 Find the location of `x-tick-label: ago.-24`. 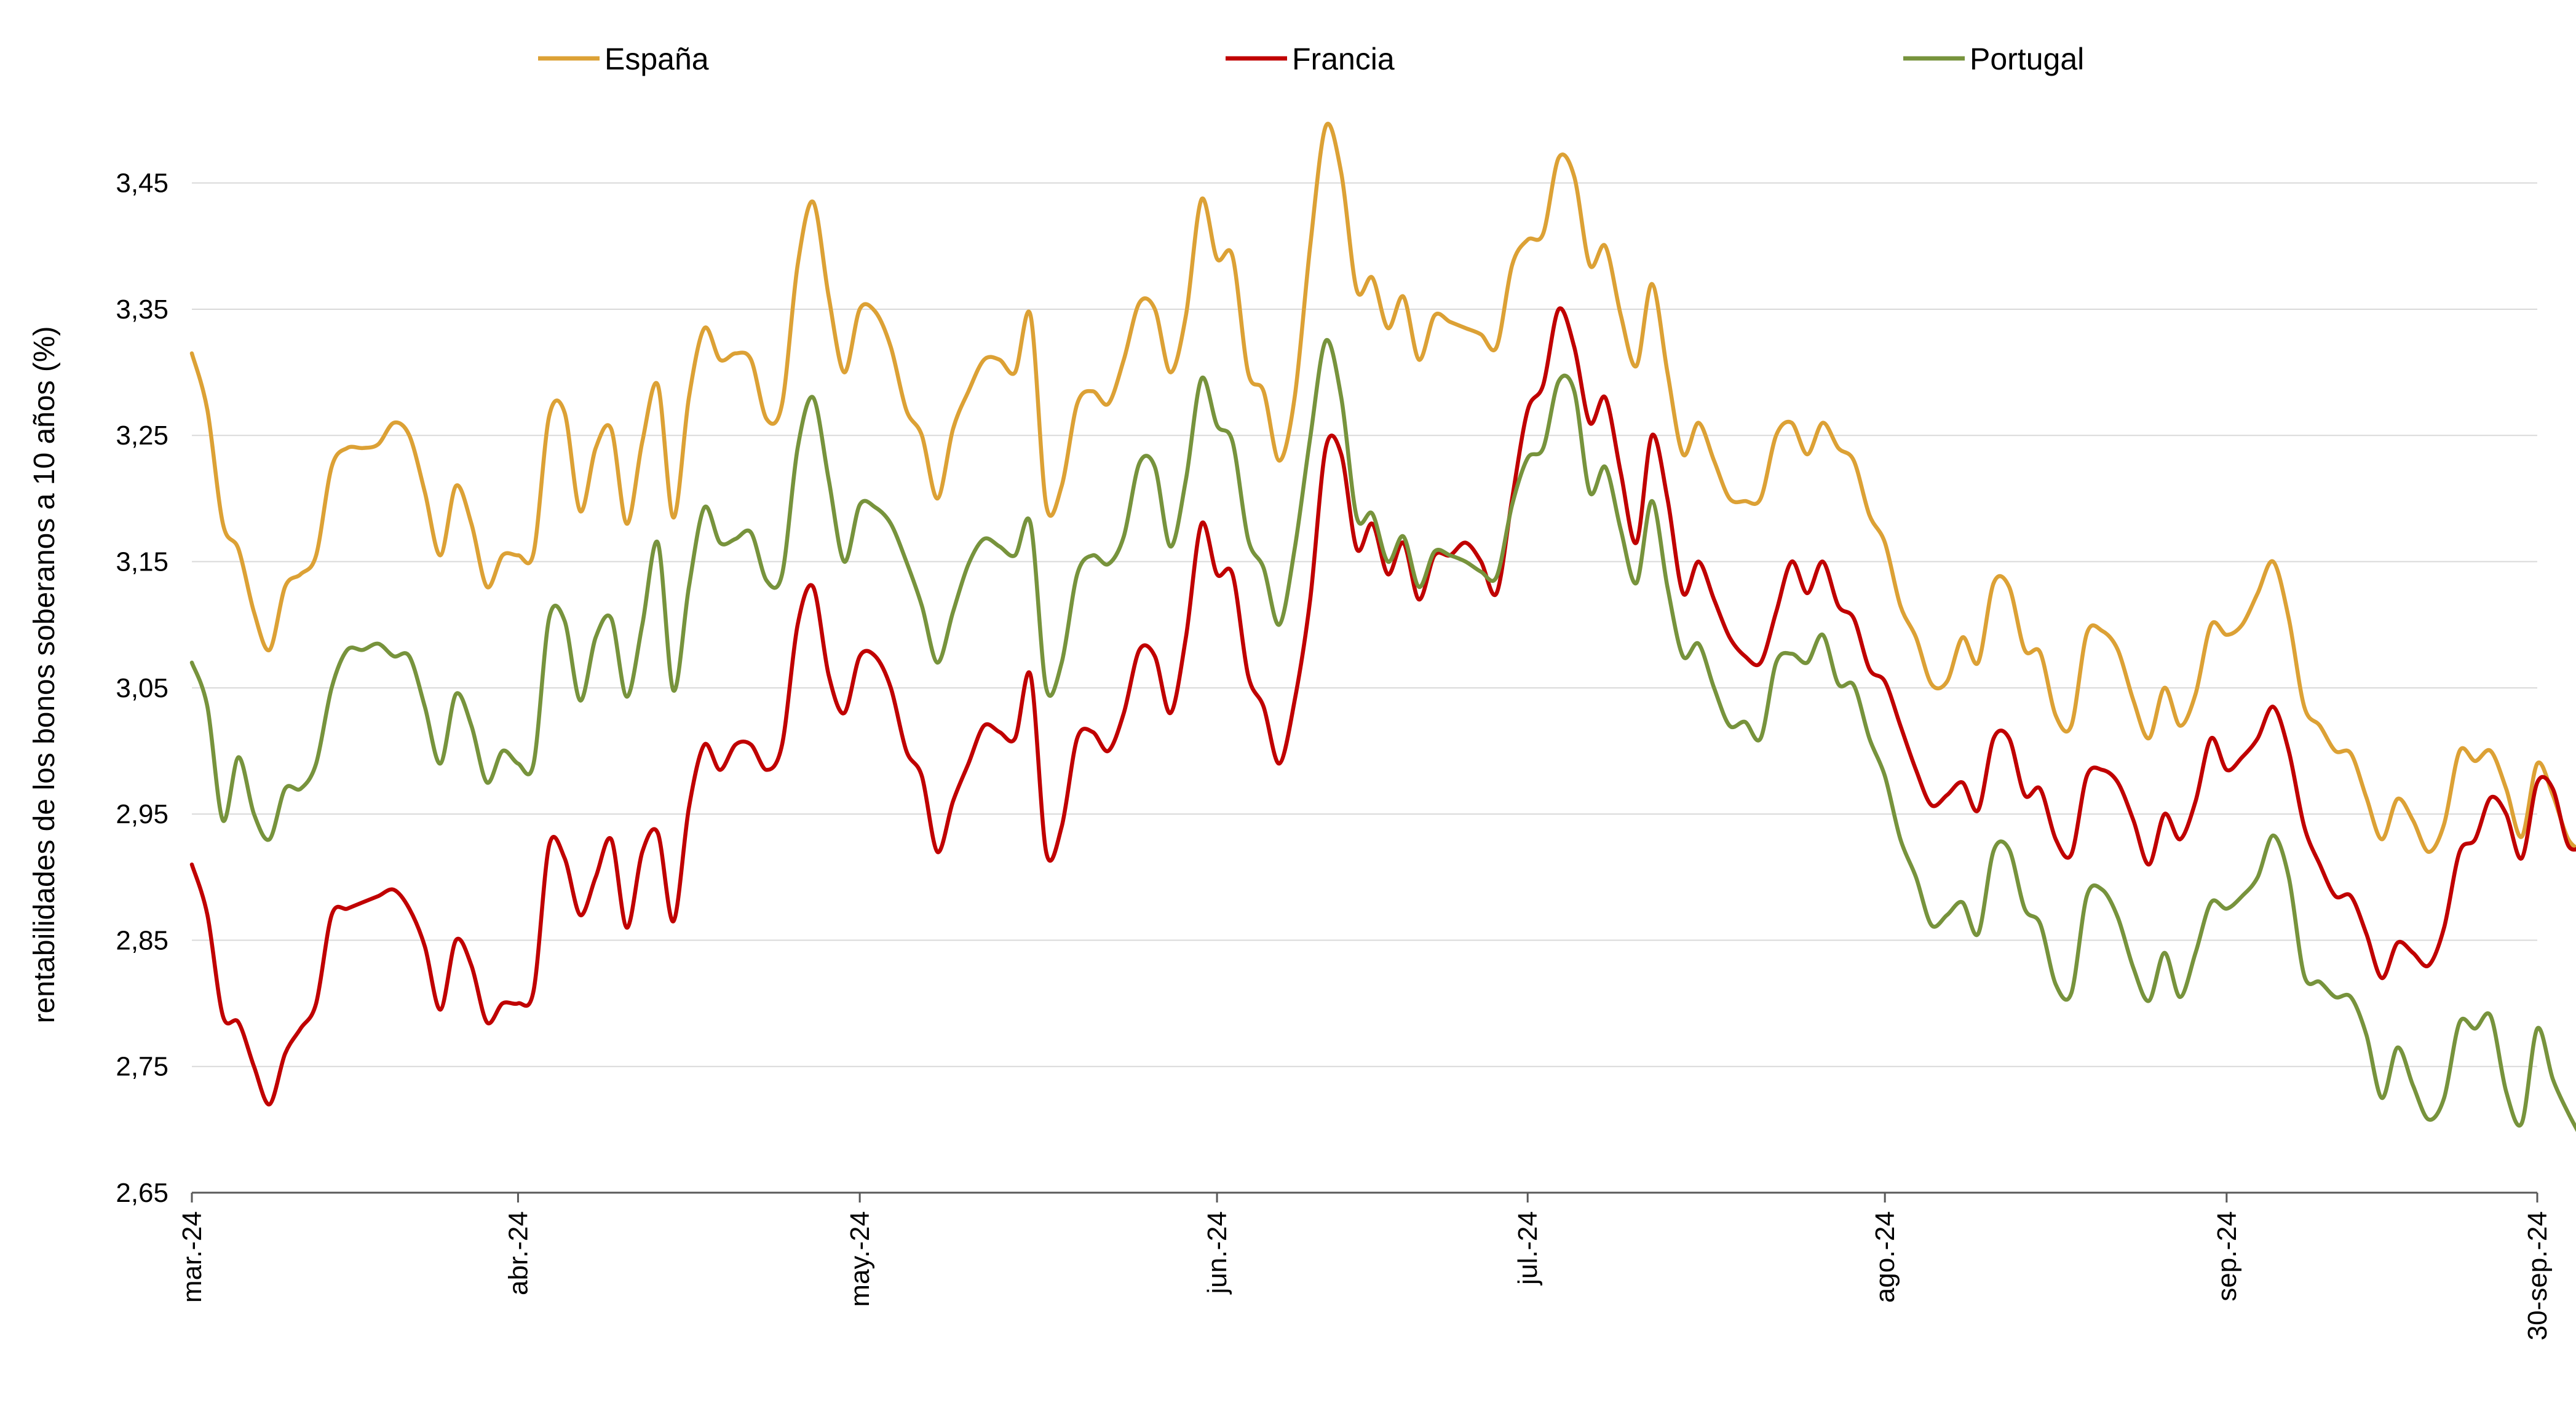

x-tick-label: ago.-24 is located at coordinates (1885, 1257).